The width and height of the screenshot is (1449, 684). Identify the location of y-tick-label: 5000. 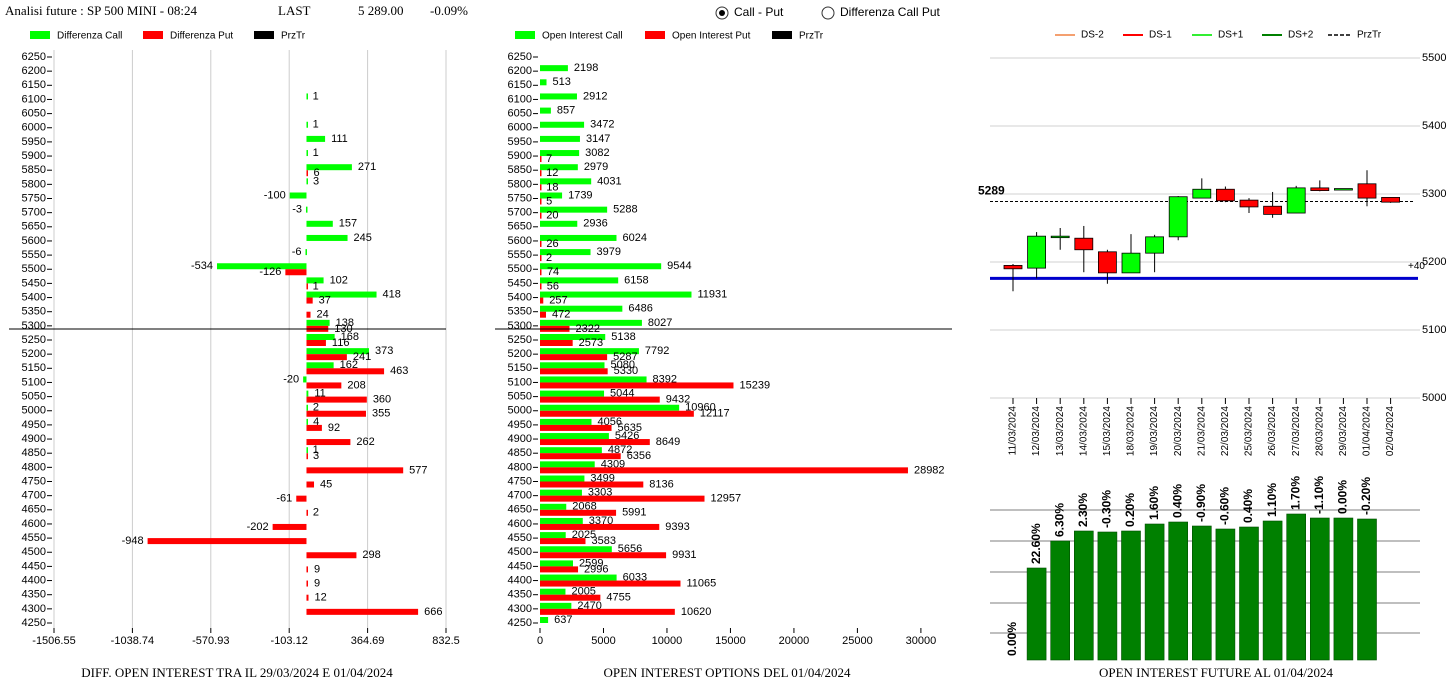
(34, 411).